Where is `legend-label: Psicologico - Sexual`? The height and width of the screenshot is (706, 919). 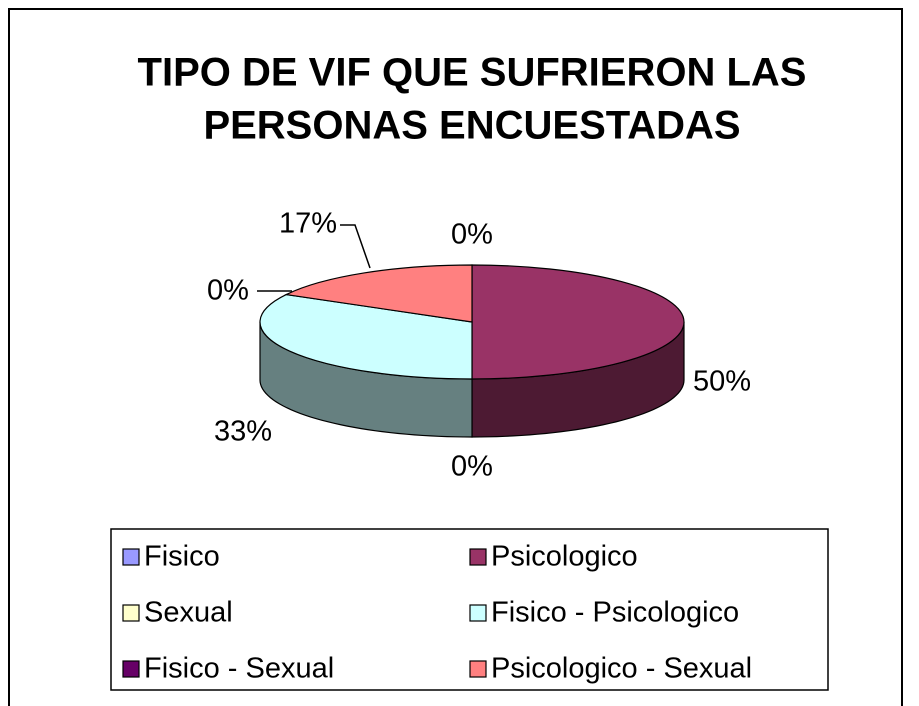
legend-label: Psicologico - Sexual is located at coordinates (621, 669).